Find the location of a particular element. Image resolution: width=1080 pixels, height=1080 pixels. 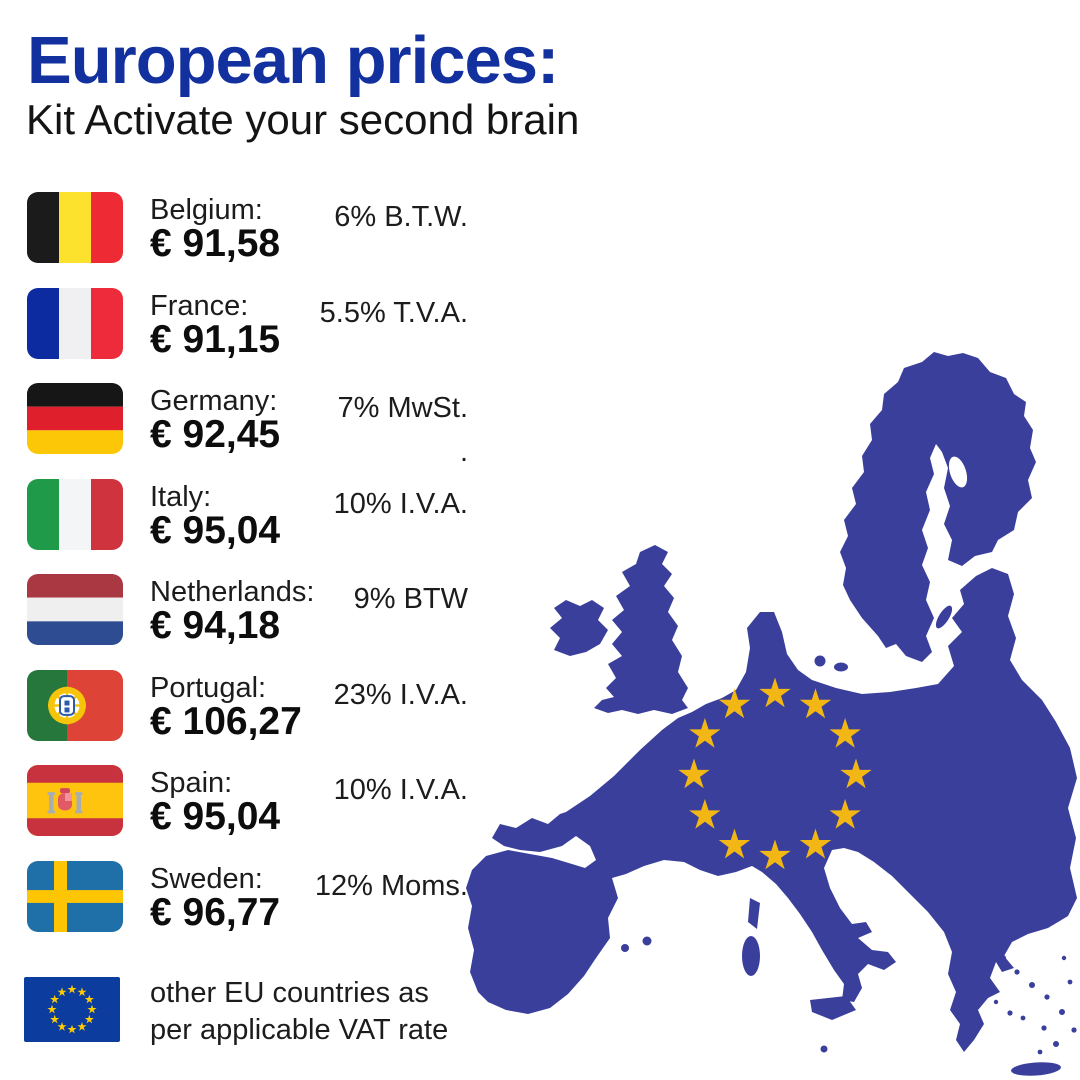

price-row: Netherlands: € 94,18 9% BTW is located at coordinates (240, 622).